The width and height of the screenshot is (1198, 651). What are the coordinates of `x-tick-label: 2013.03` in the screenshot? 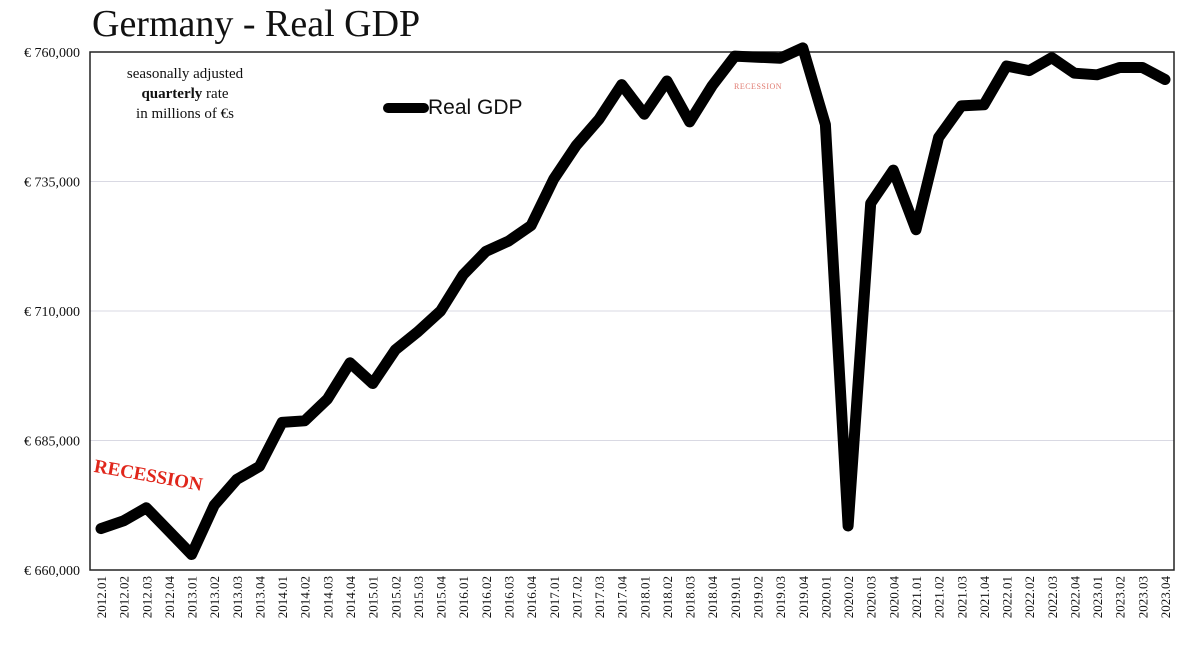 It's located at (237, 597).